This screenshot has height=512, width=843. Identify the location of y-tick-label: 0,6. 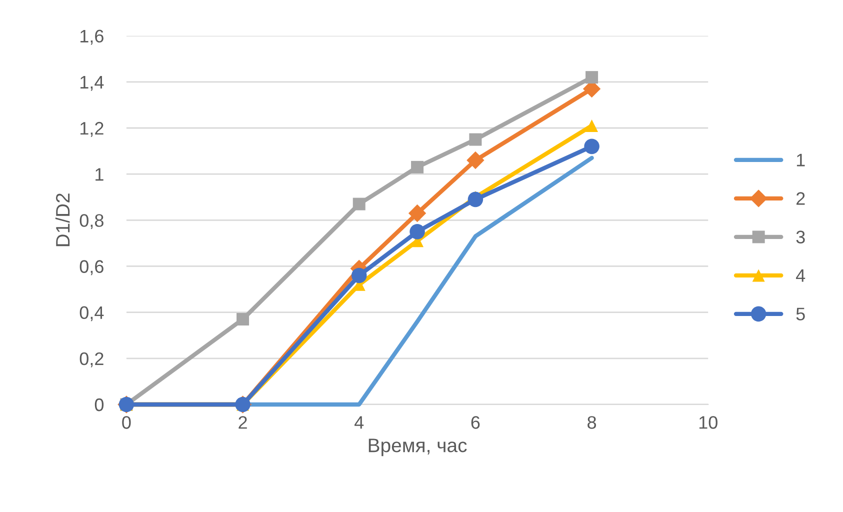
(92, 268).